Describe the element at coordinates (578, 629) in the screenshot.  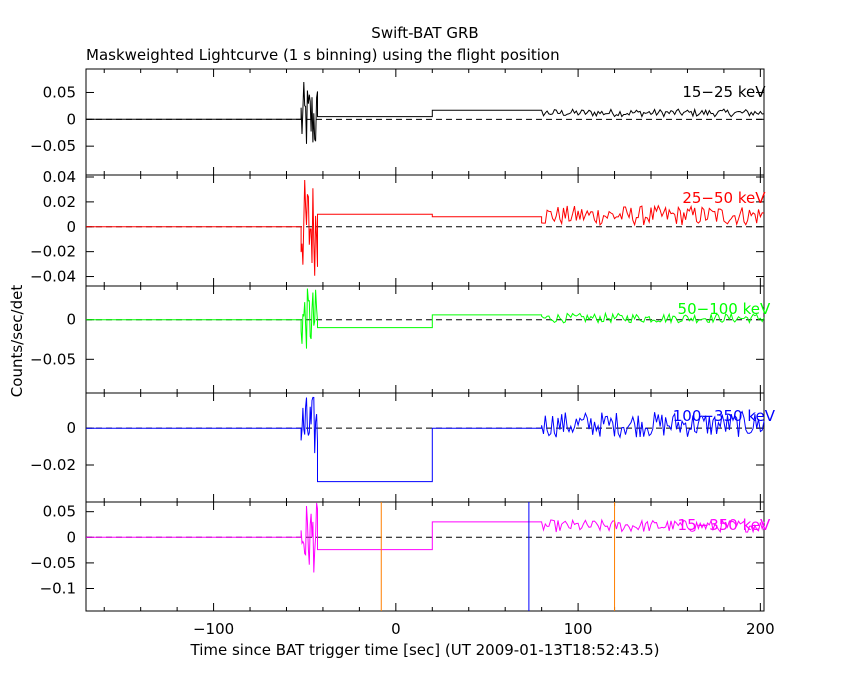
I see `x-tick-label: 100` at that location.